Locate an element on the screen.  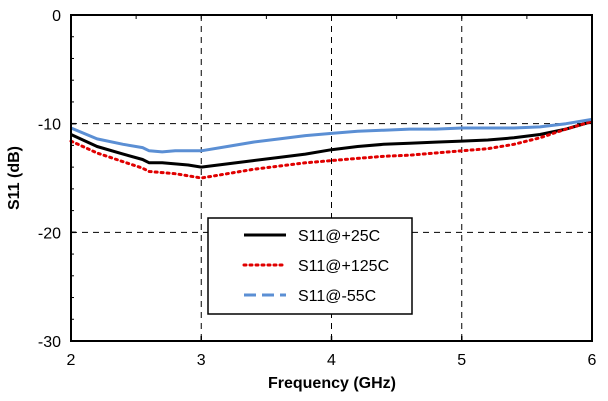
y-tick-label: -30 is located at coordinates (49, 342).